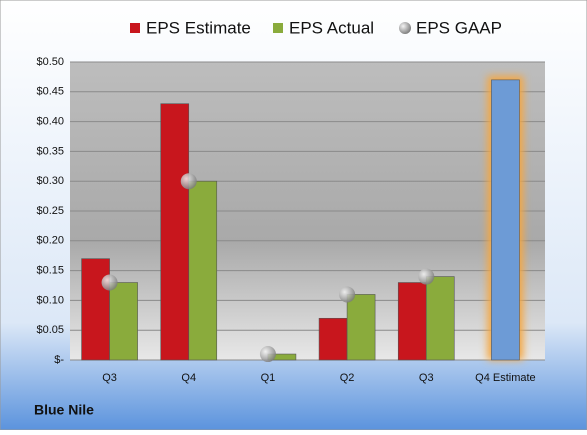 This screenshot has height=435, width=587. I want to click on legend-label: EPS GAAP, so click(459, 27).